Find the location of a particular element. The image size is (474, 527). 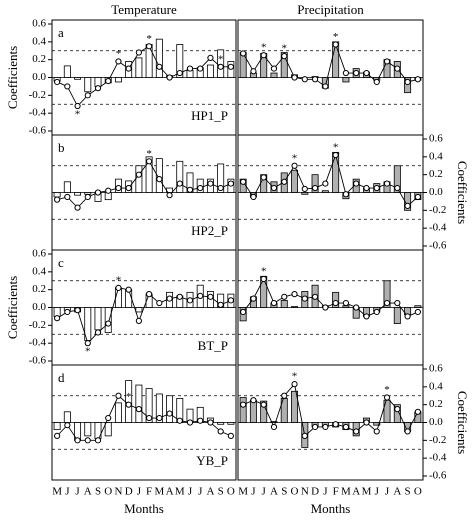

y-tick-label: 0.4 is located at coordinates (39, 41).